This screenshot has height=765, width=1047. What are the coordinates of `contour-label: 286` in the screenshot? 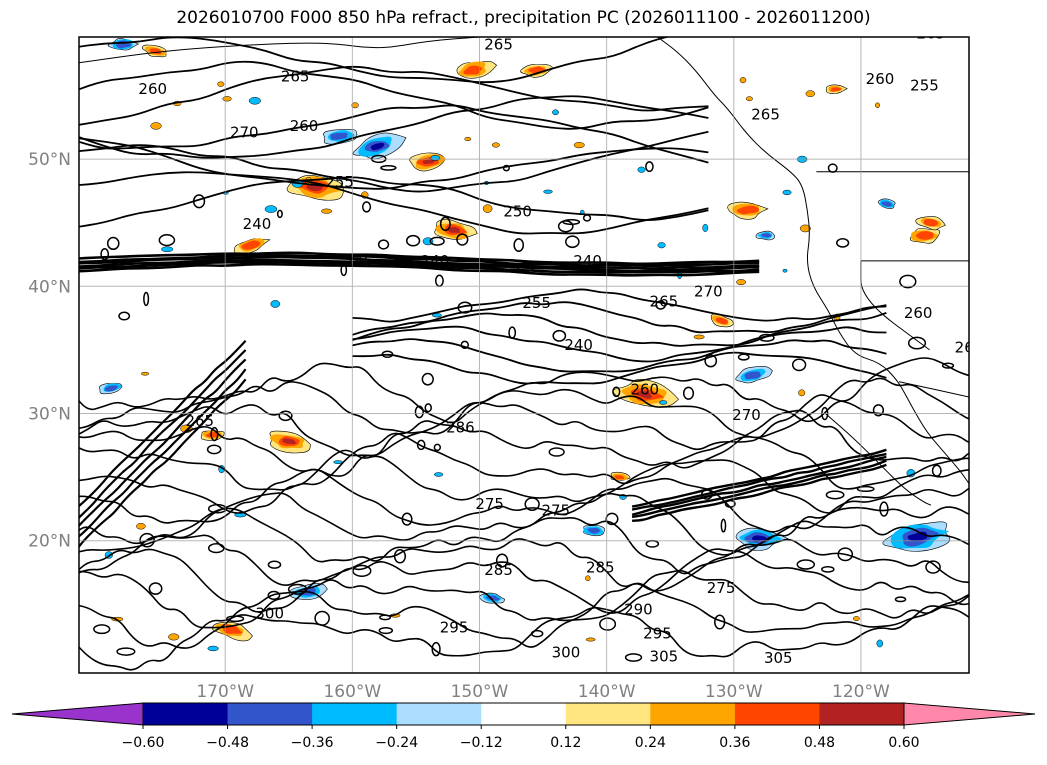 It's located at (460, 428).